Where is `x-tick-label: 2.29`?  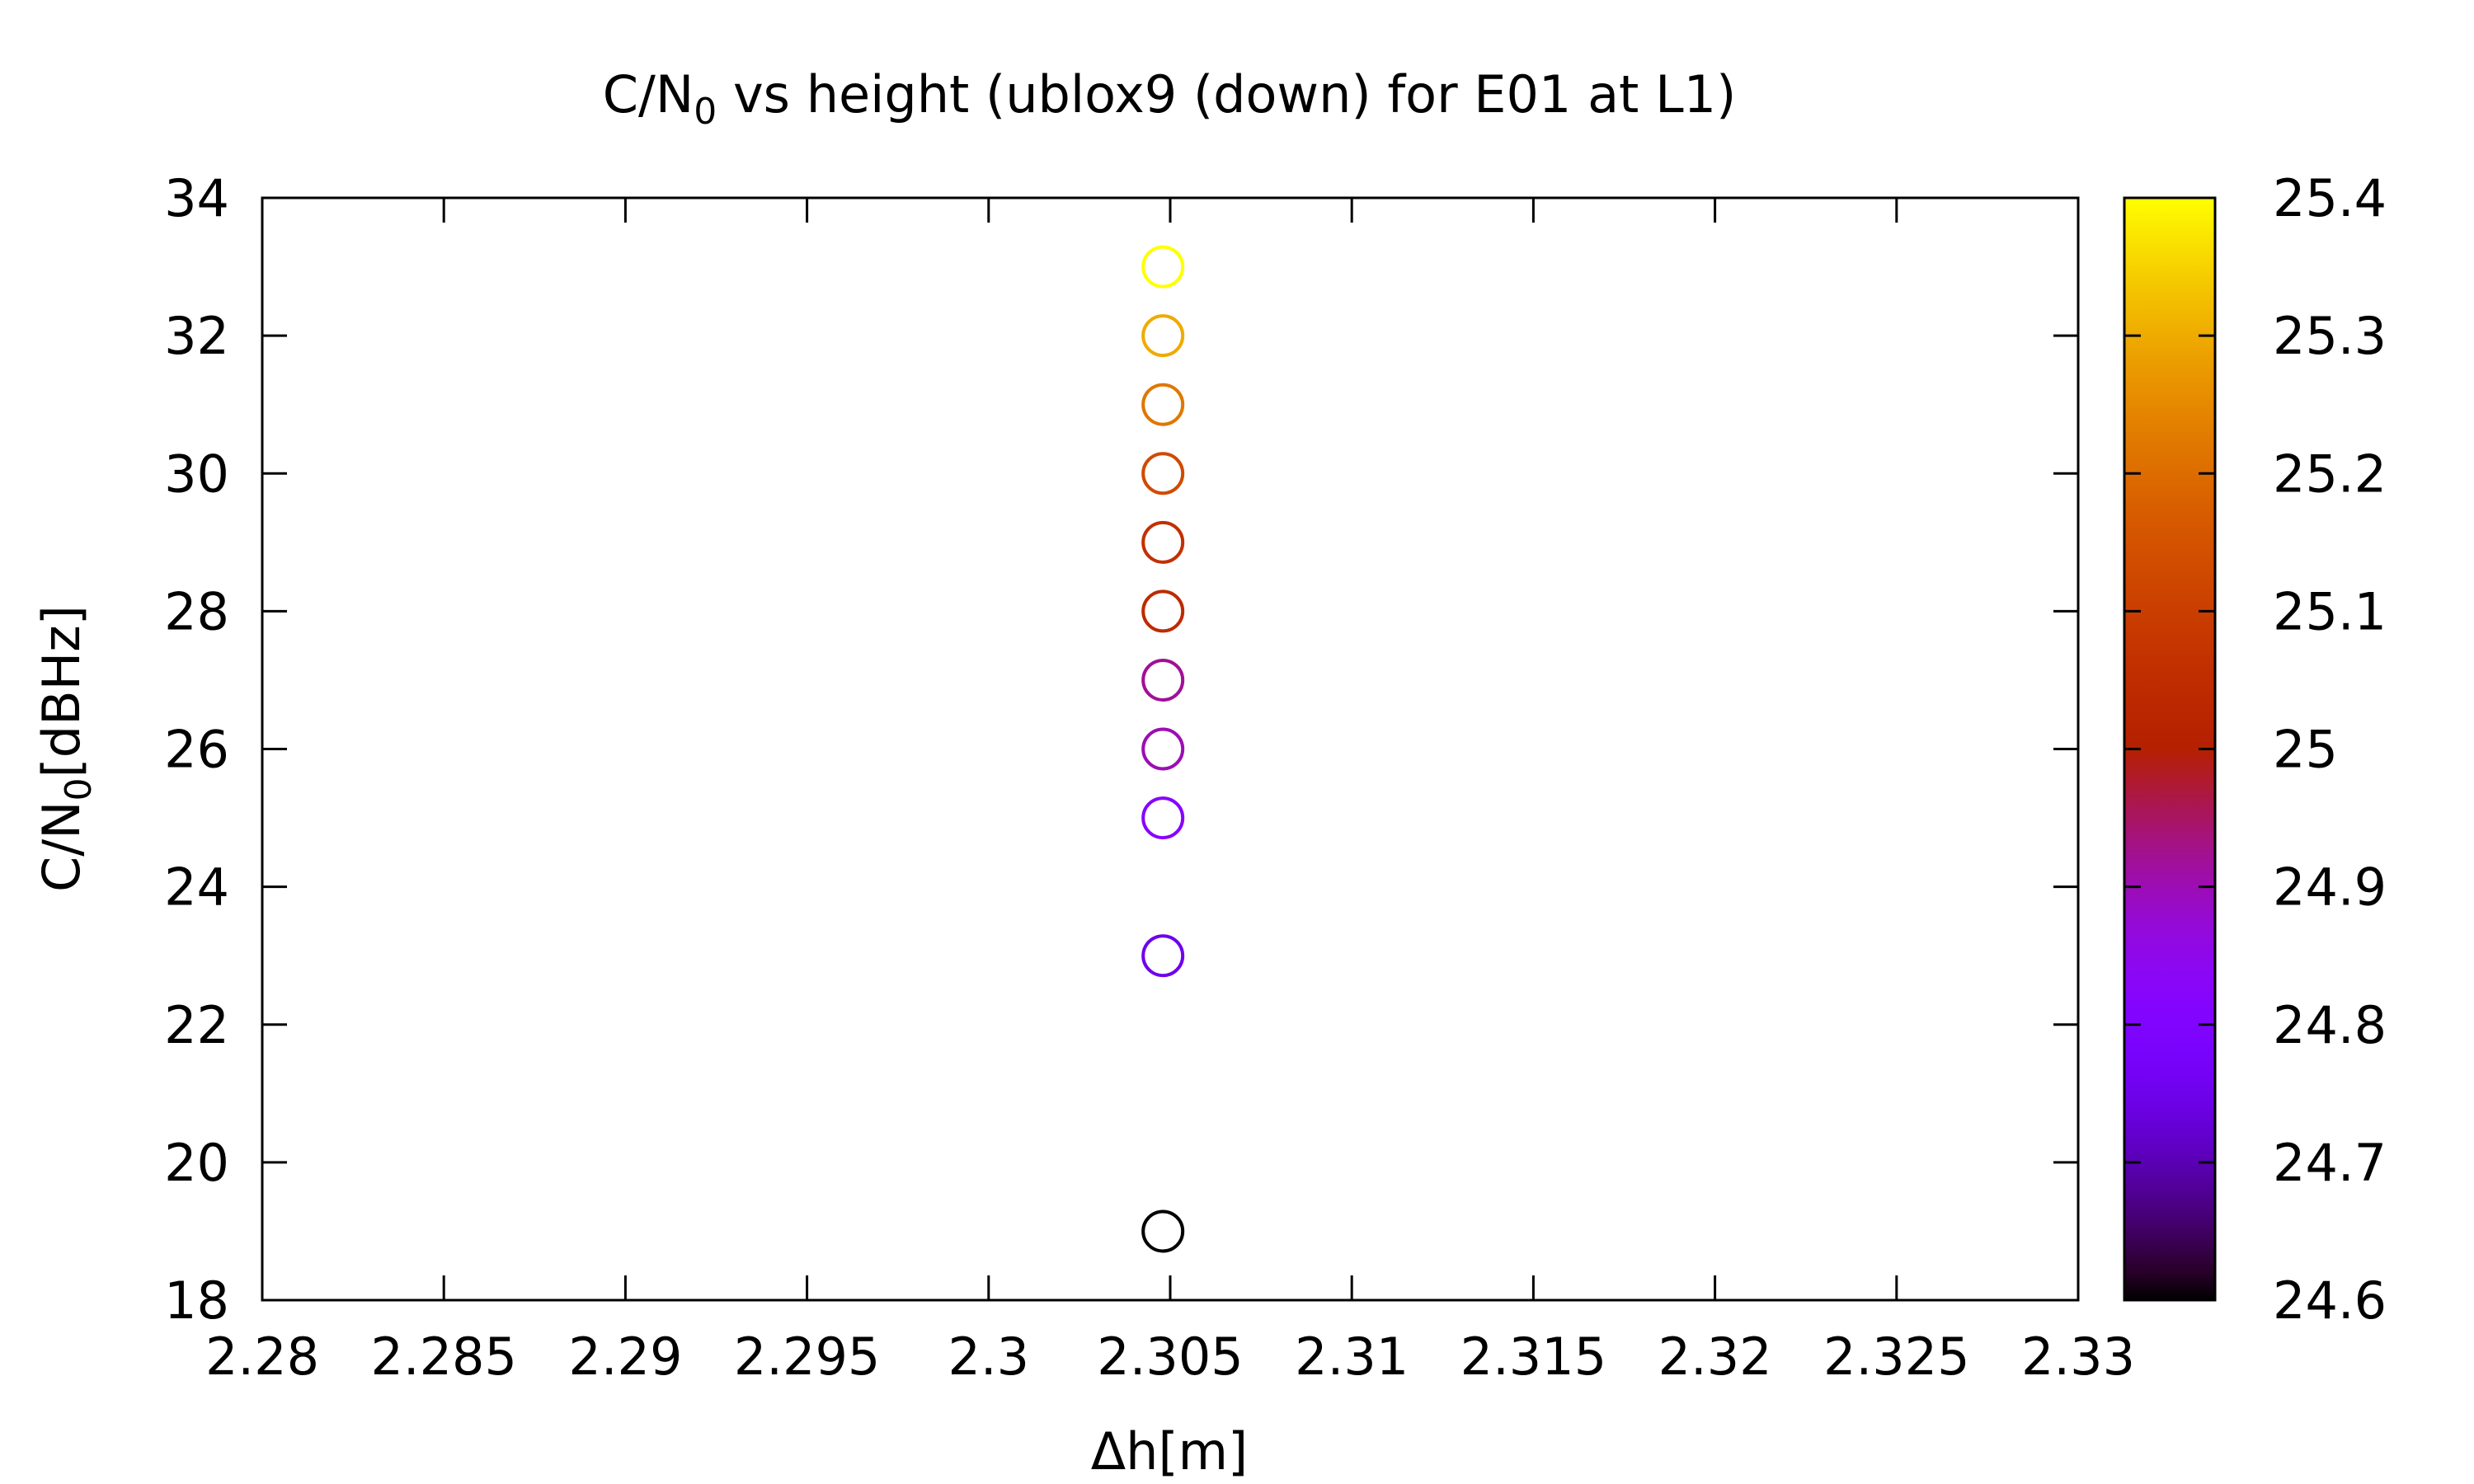
x-tick-label: 2.29 is located at coordinates (625, 1357).